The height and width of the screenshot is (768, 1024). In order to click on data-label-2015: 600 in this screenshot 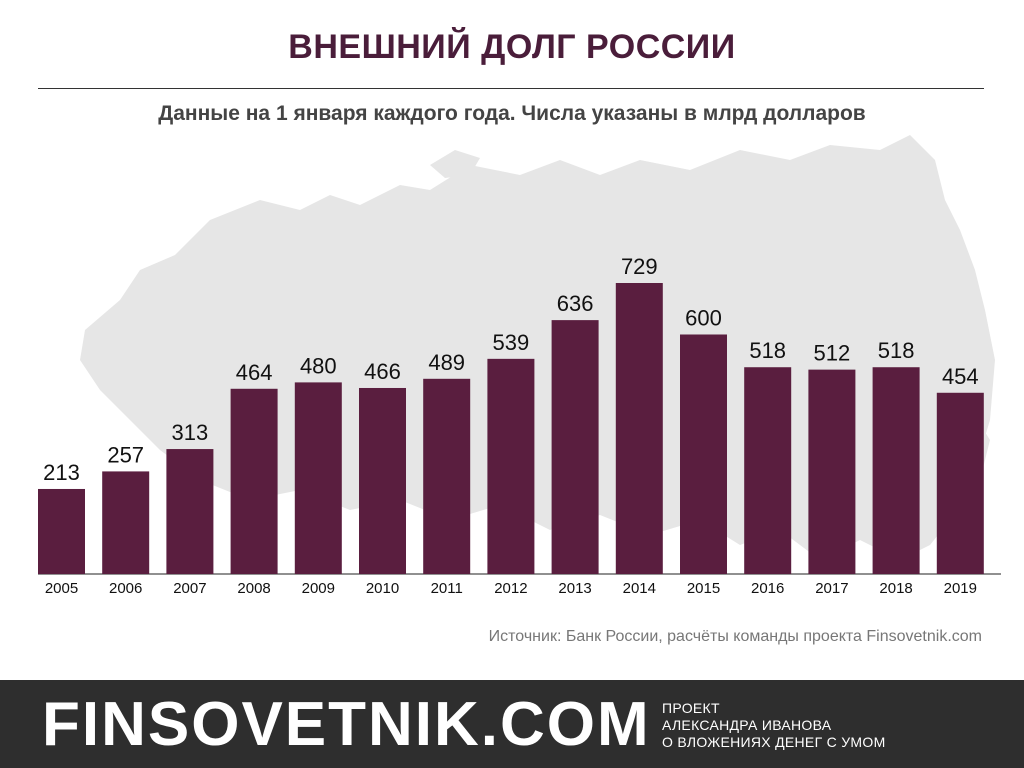, I will do `click(703, 317)`.